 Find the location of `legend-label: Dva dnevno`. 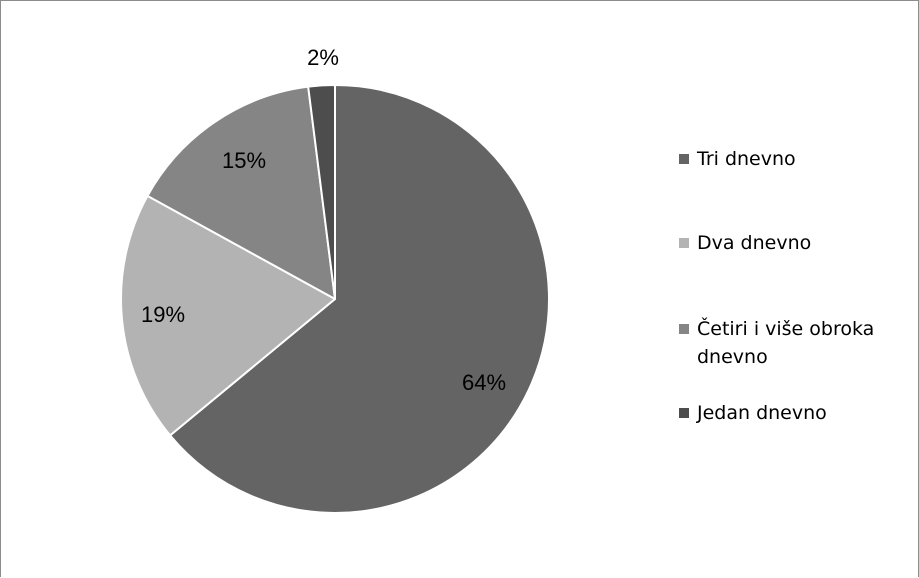

legend-label: Dva dnevno is located at coordinates (754, 243).